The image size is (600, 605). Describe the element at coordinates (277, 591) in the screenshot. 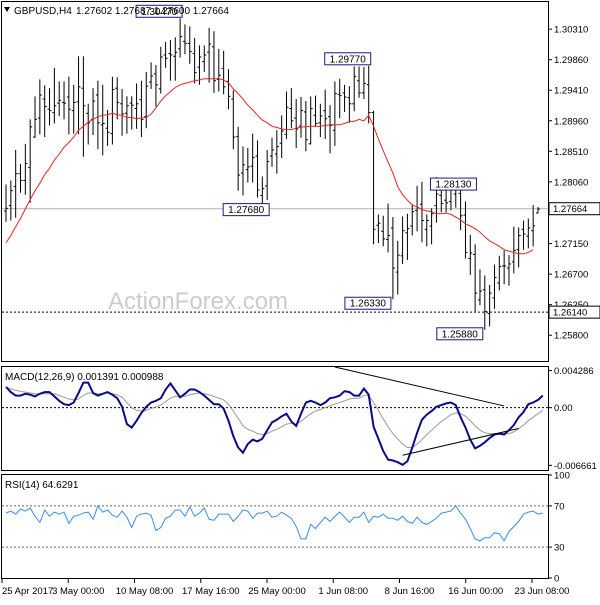

I see `time-axis-label: 25 May 00:00` at that location.